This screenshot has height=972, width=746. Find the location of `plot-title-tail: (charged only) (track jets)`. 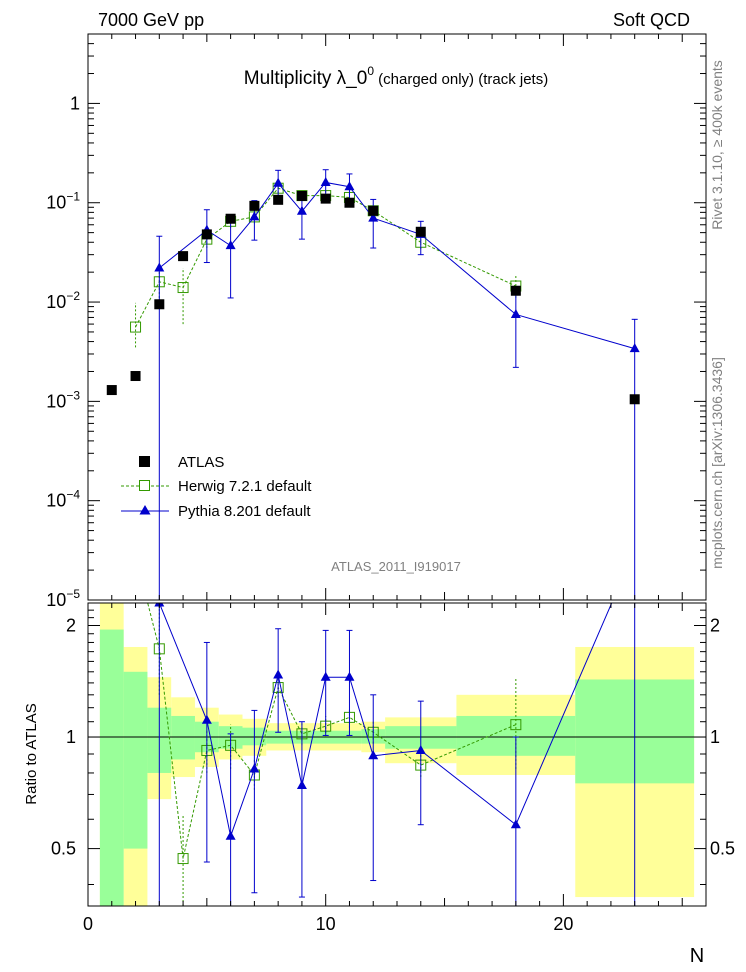

plot-title-tail: (charged only) (track jets) is located at coordinates (461, 79).